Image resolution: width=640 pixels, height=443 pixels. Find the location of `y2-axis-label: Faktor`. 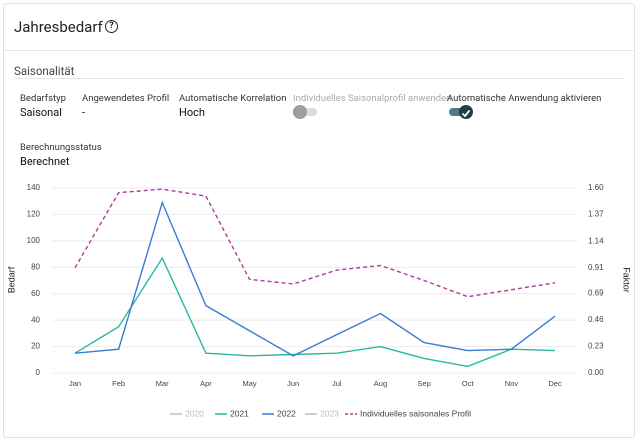

y2-axis-label: Faktor is located at coordinates (627, 280).